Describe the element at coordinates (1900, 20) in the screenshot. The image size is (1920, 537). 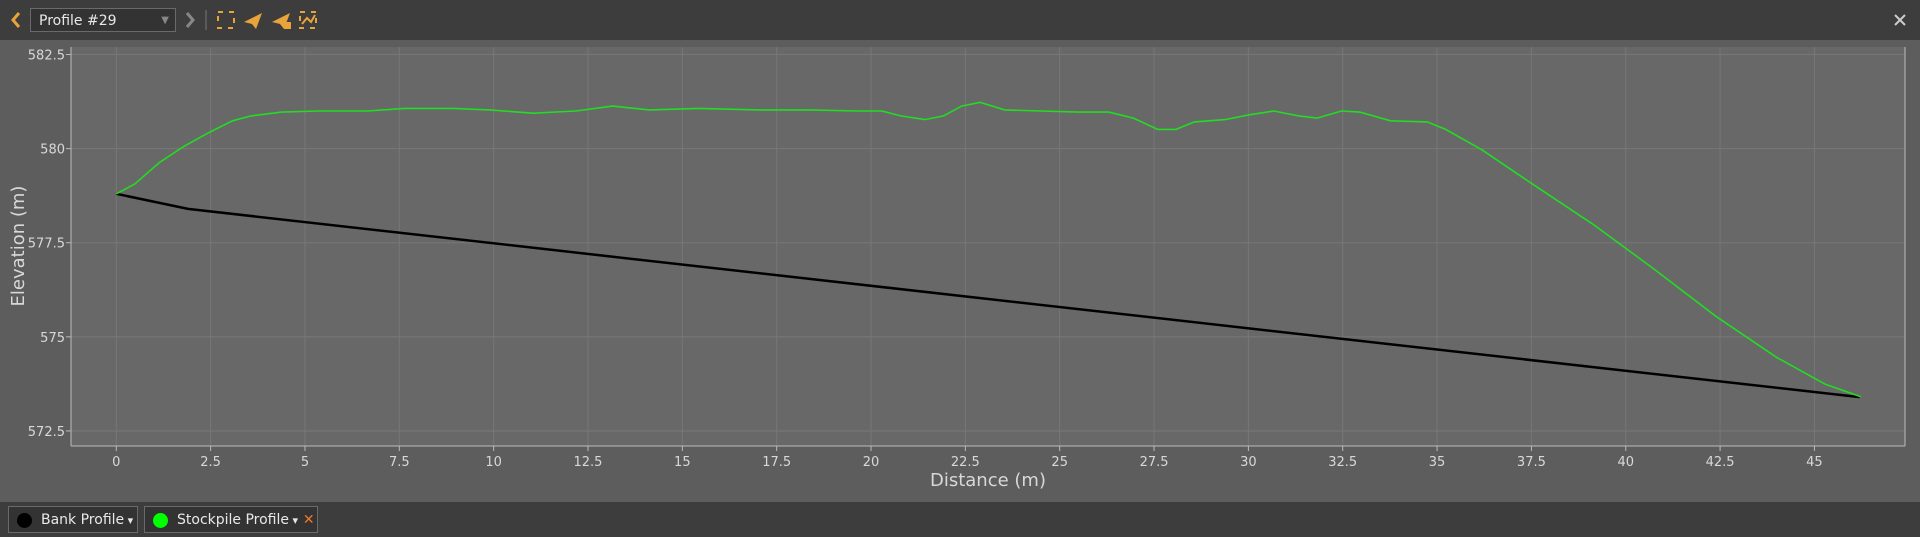
I see `close-button` at that location.